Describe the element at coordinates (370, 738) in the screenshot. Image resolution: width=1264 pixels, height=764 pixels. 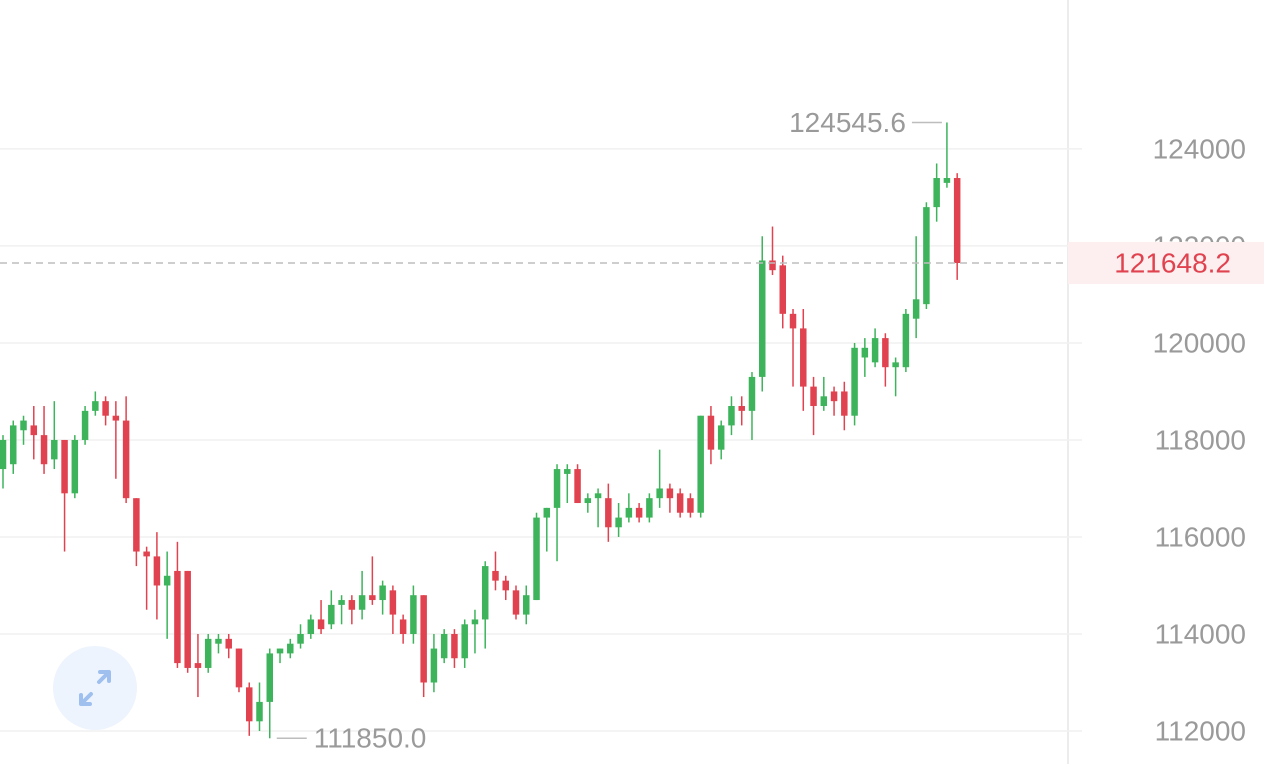
I see `min-label: 111850.0` at that location.